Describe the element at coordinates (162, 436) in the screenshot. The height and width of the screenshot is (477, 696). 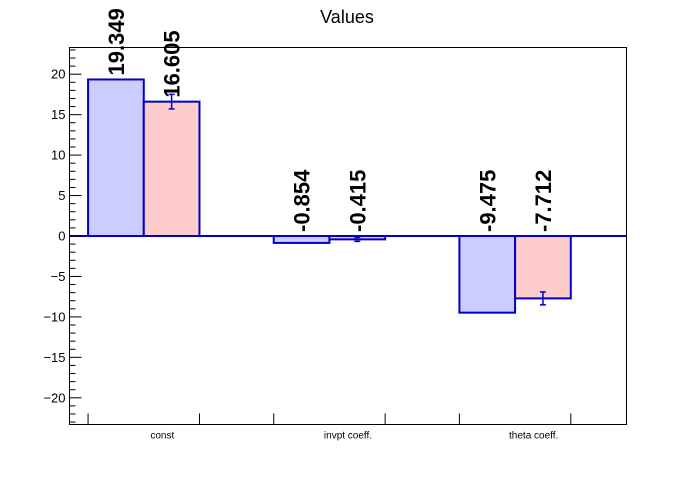
I see `xtick-label: const` at that location.